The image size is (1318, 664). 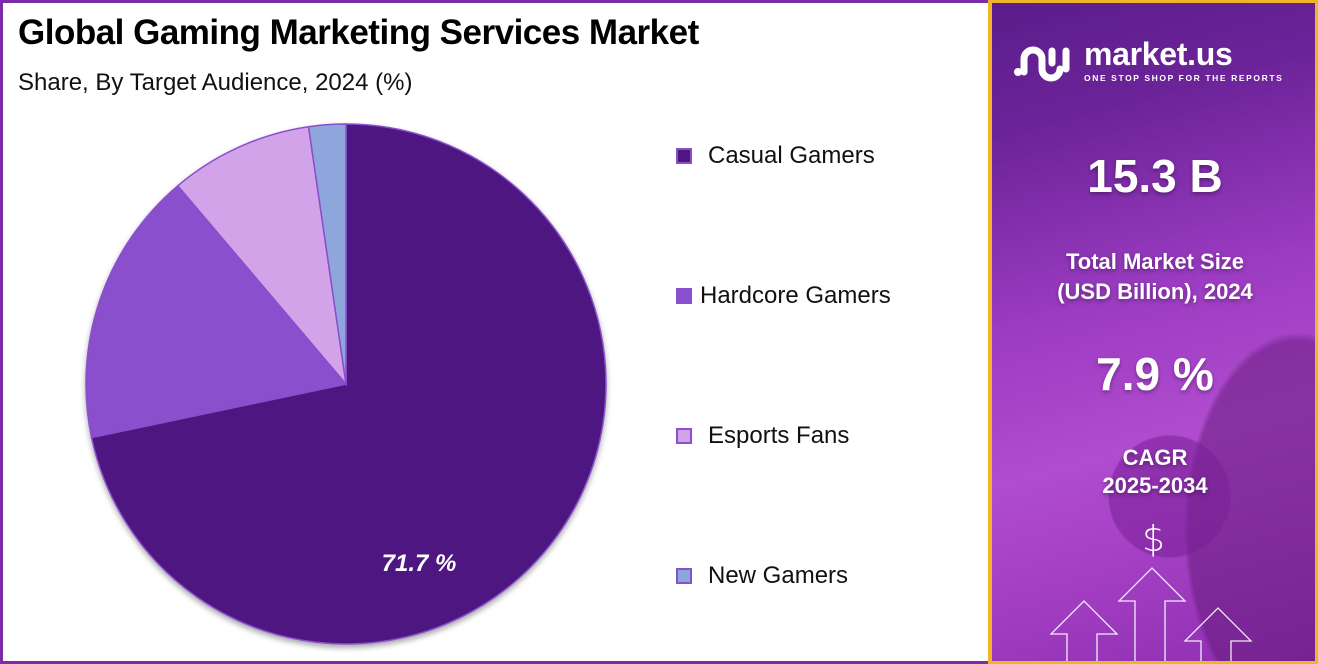 I want to click on chart-title: Global Gaming Marketing Services Market, so click(x=358, y=32).